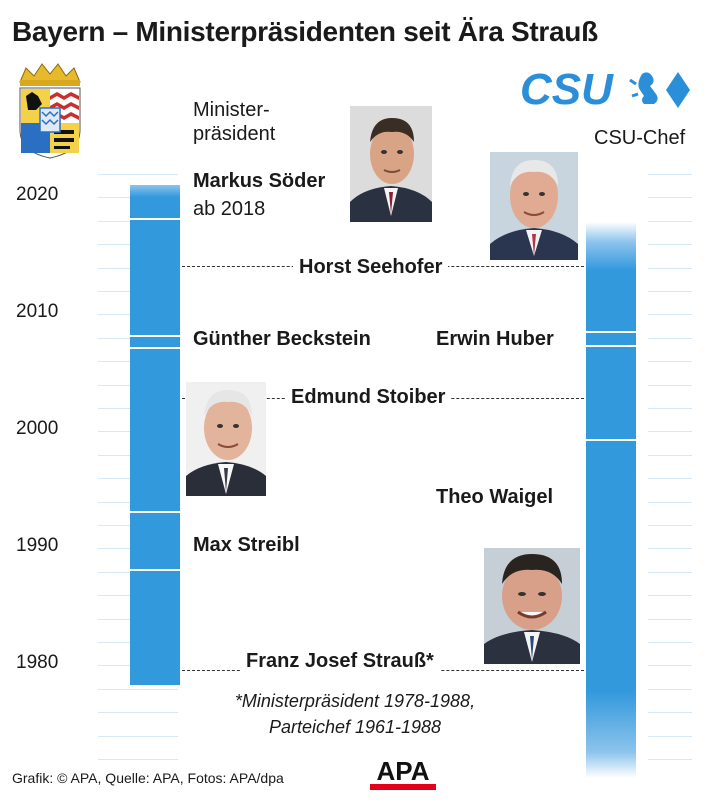 This screenshot has height=800, width=704. Describe the element at coordinates (37, 428) in the screenshot. I see `year-label-2000: 2000` at that location.